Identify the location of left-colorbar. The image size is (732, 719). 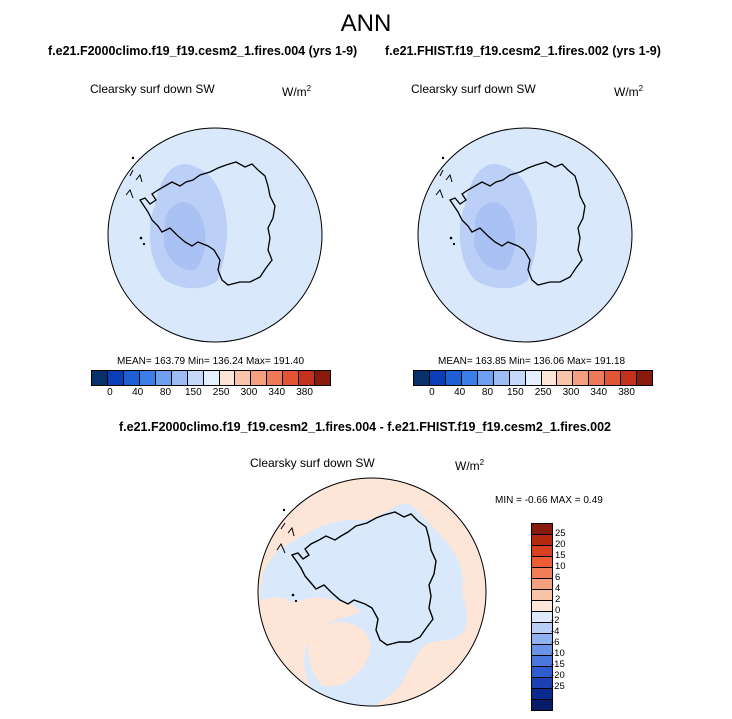
(211, 378).